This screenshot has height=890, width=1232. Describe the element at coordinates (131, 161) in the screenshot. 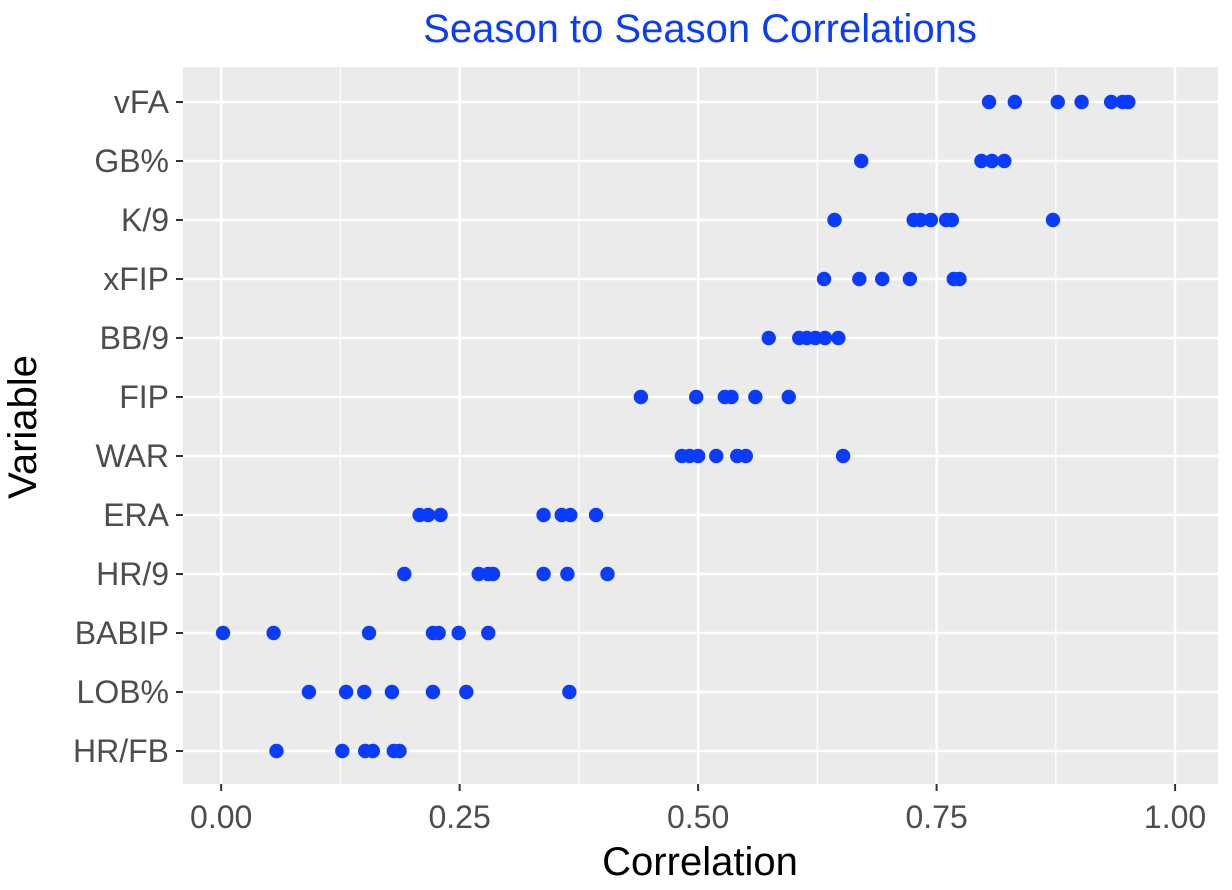

I see `y-tick-label: GB%` at that location.